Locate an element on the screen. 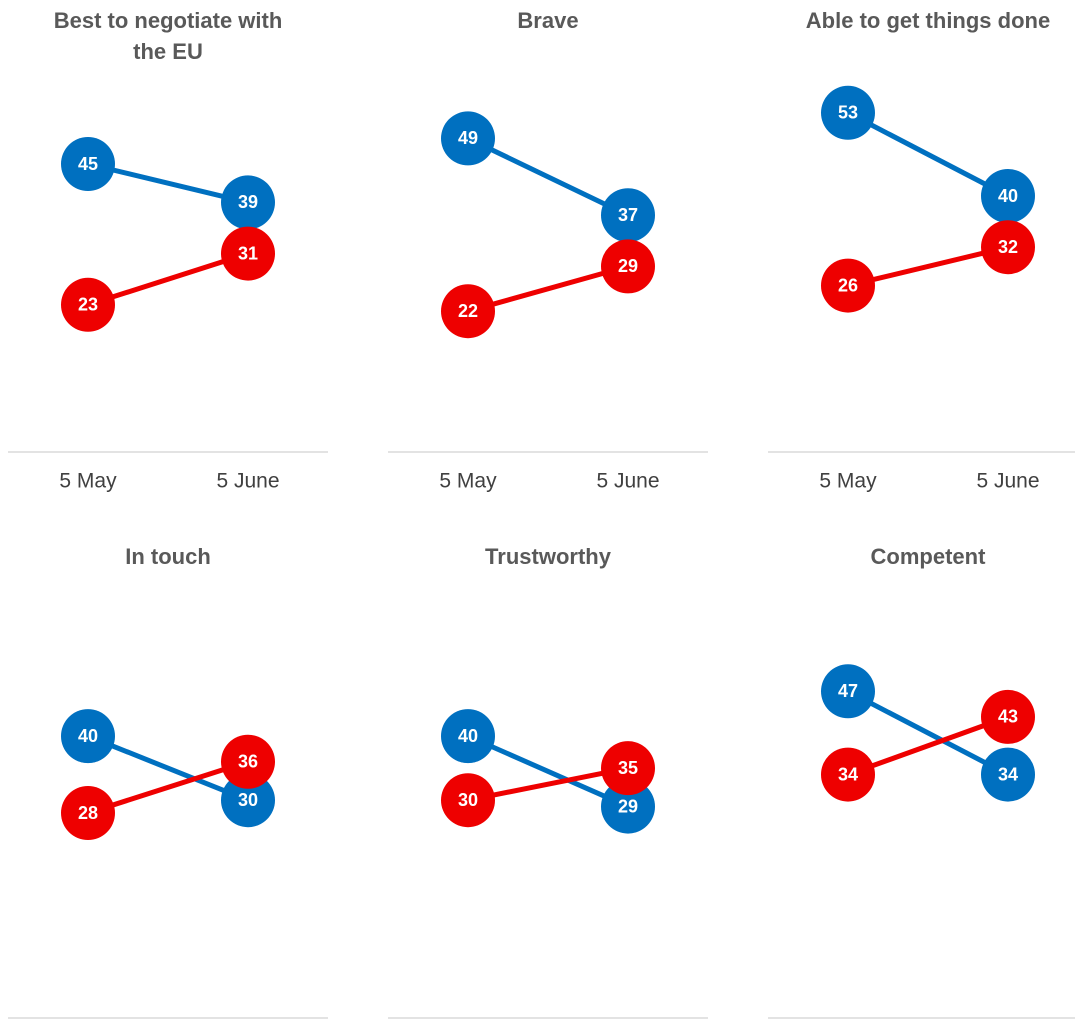  data-label: 49 is located at coordinates (468, 138).